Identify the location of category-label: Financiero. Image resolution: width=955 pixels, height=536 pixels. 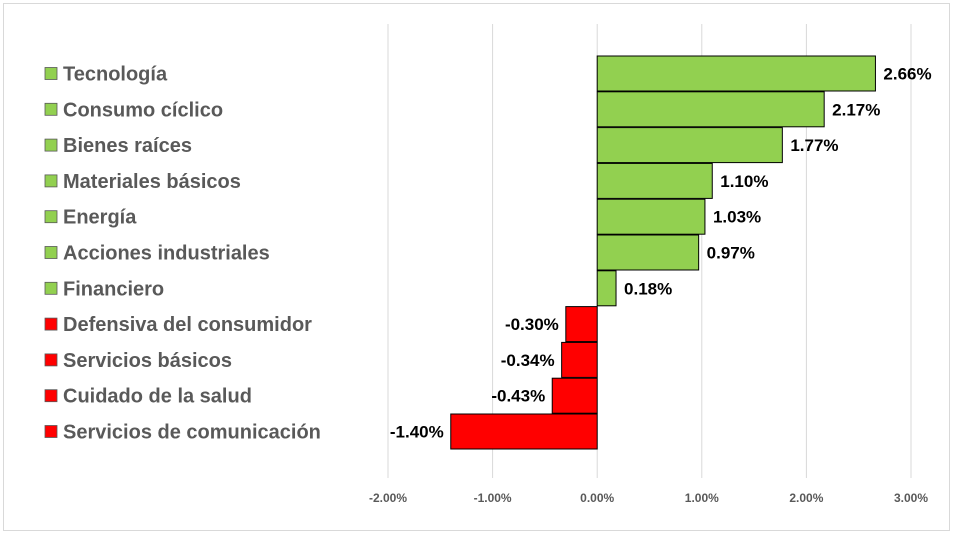
(113, 289).